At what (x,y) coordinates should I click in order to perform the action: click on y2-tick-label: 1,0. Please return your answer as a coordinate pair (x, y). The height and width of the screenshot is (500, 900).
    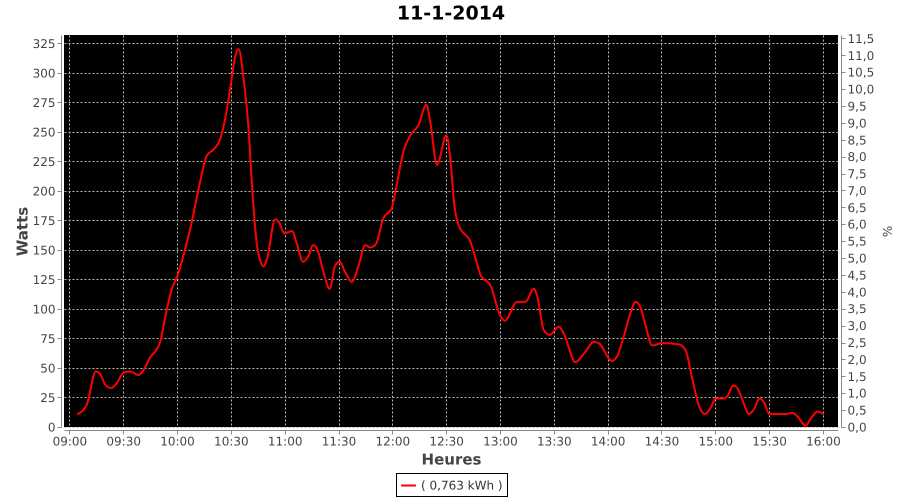
    Looking at the image, I should click on (857, 393).